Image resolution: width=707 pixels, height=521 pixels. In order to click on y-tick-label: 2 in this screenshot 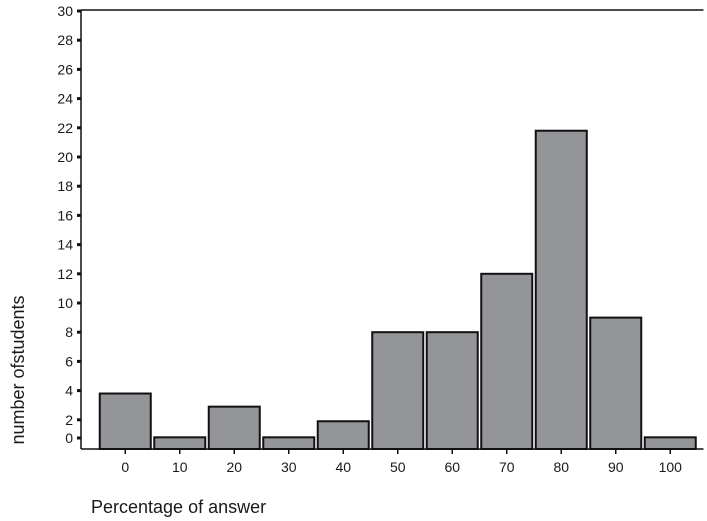, I will do `click(69, 420)`.